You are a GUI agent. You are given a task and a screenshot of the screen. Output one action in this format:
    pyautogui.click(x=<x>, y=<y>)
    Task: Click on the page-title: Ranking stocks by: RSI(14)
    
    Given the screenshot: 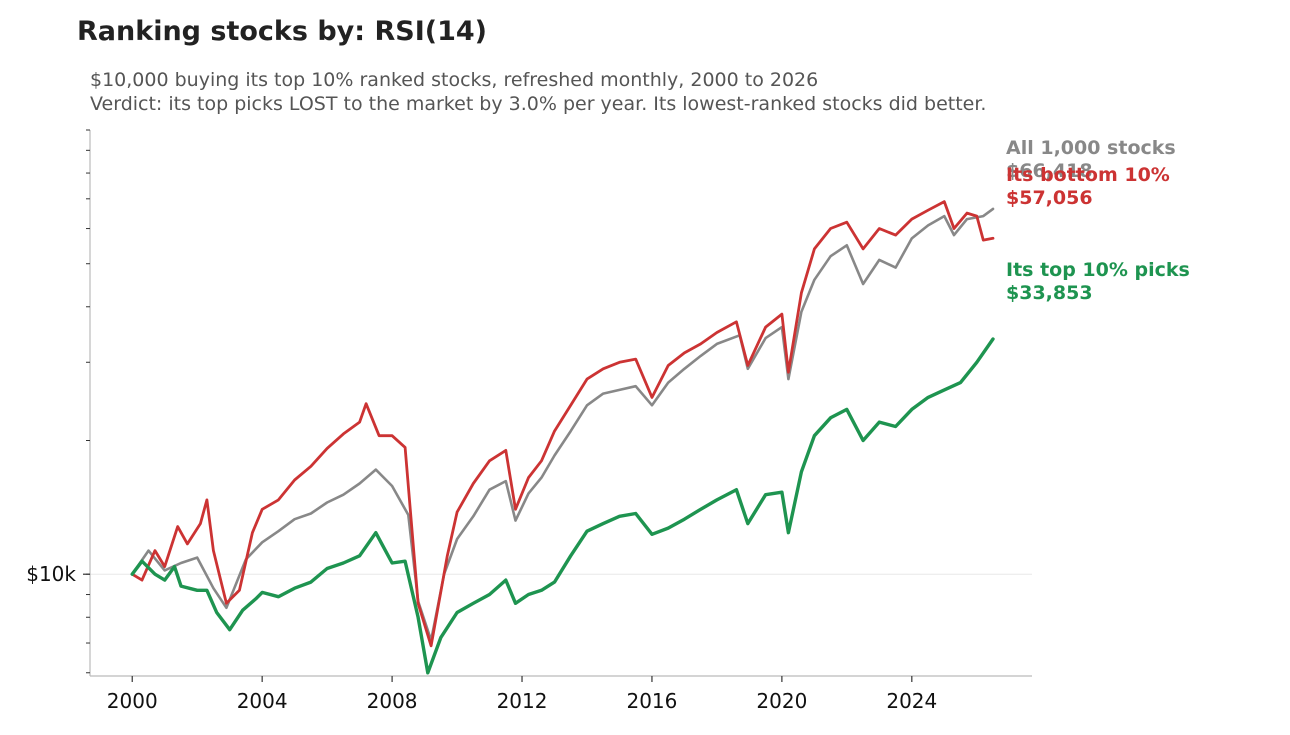 What is the action you would take?
    pyautogui.click(x=282, y=31)
    